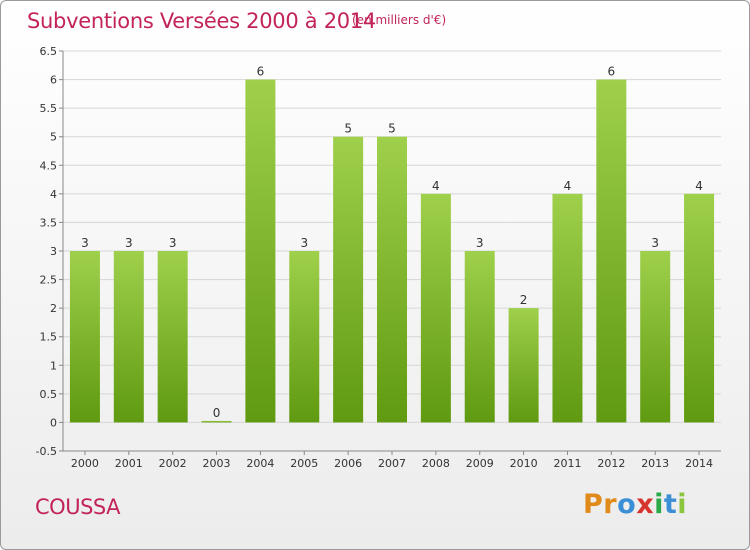  What do you see at coordinates (46, 451) in the screenshot?
I see `y-tick-label: -0.5` at bounding box center [46, 451].